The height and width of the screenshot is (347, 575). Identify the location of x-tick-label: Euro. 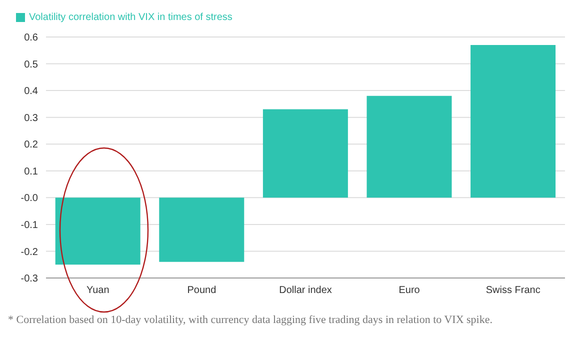
(409, 290).